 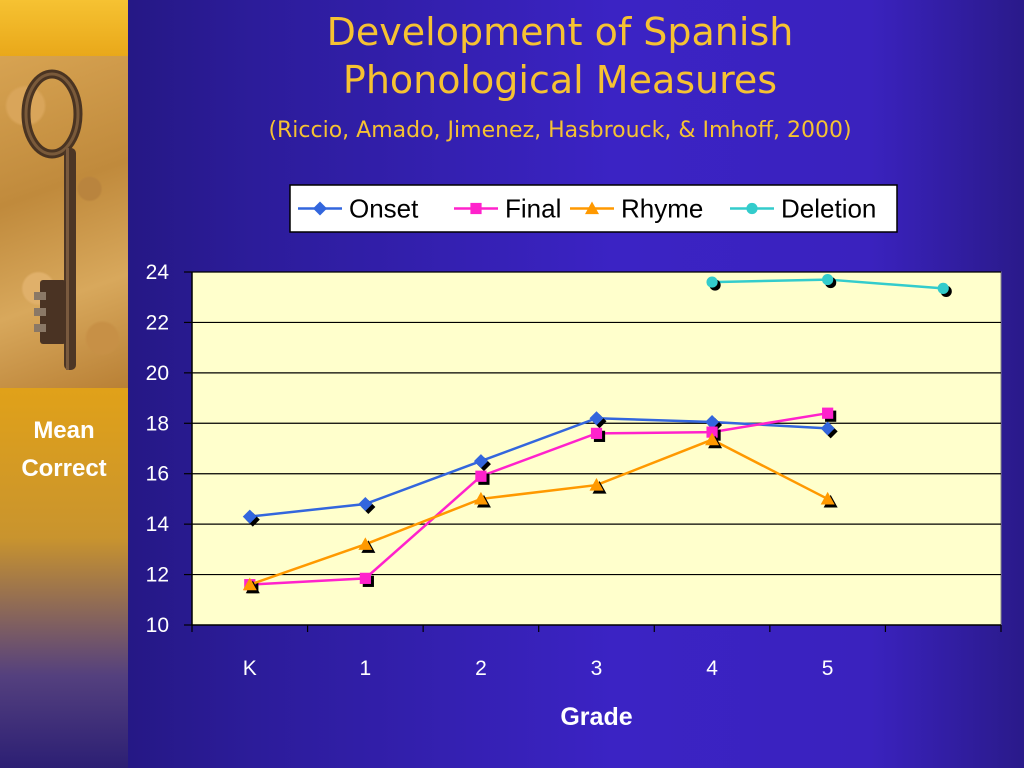 I want to click on y-tick-label: 12, so click(x=157, y=575).